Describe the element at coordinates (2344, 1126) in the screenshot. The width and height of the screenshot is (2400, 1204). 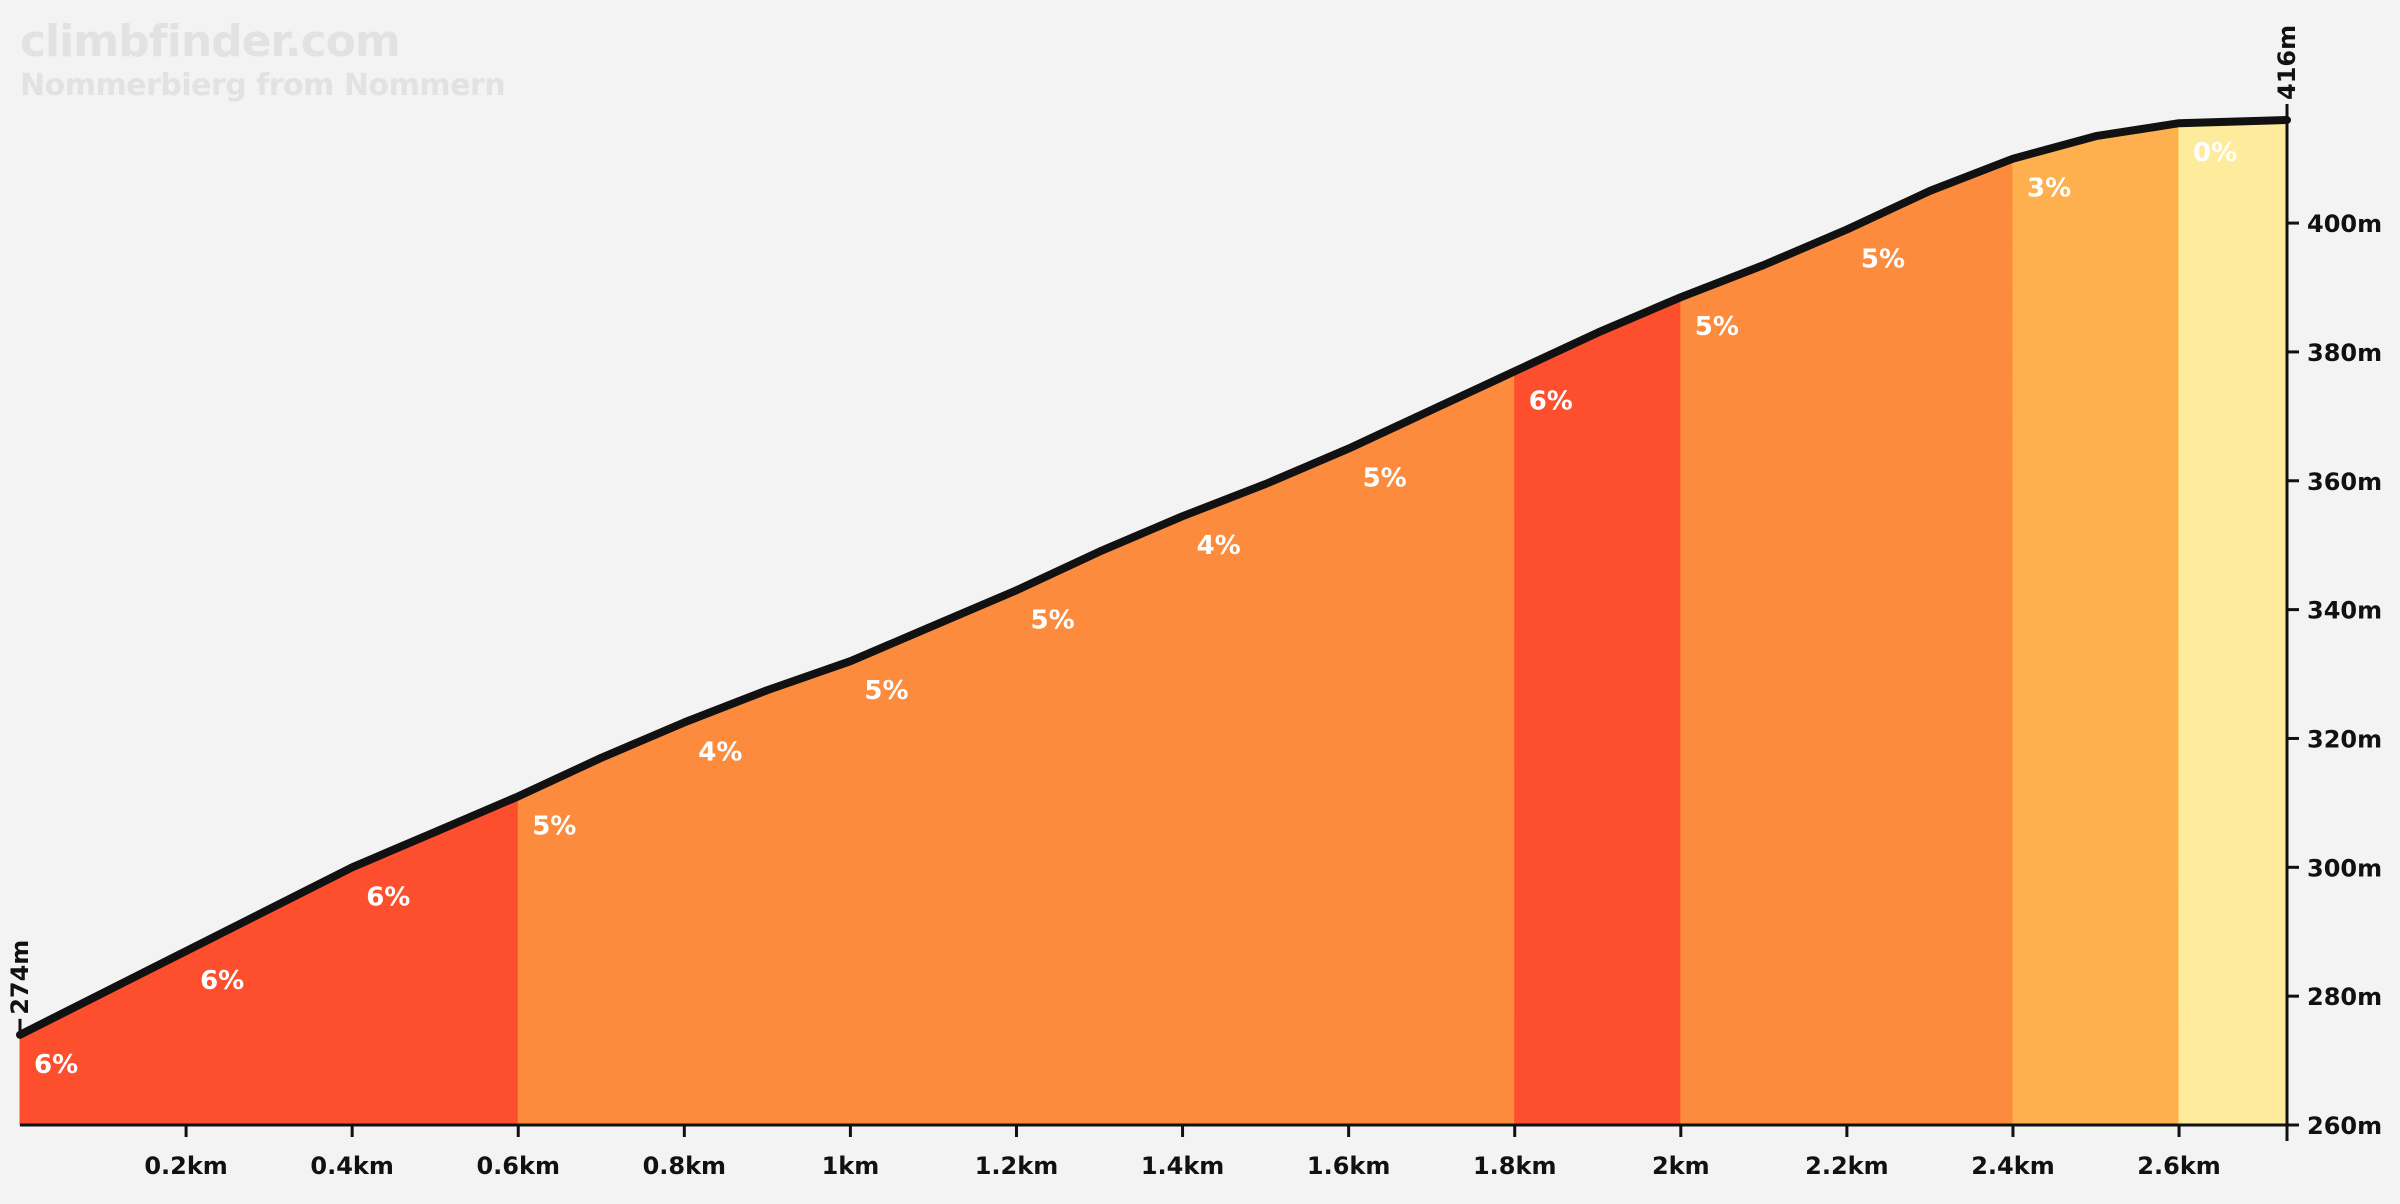
I see `y-tick-label: 260m` at that location.